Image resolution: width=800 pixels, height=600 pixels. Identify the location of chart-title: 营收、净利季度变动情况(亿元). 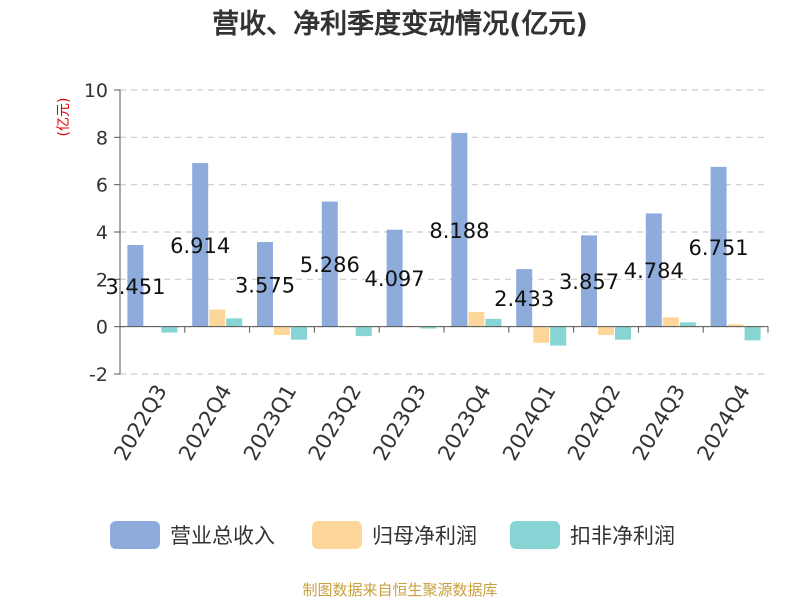
(400, 24).